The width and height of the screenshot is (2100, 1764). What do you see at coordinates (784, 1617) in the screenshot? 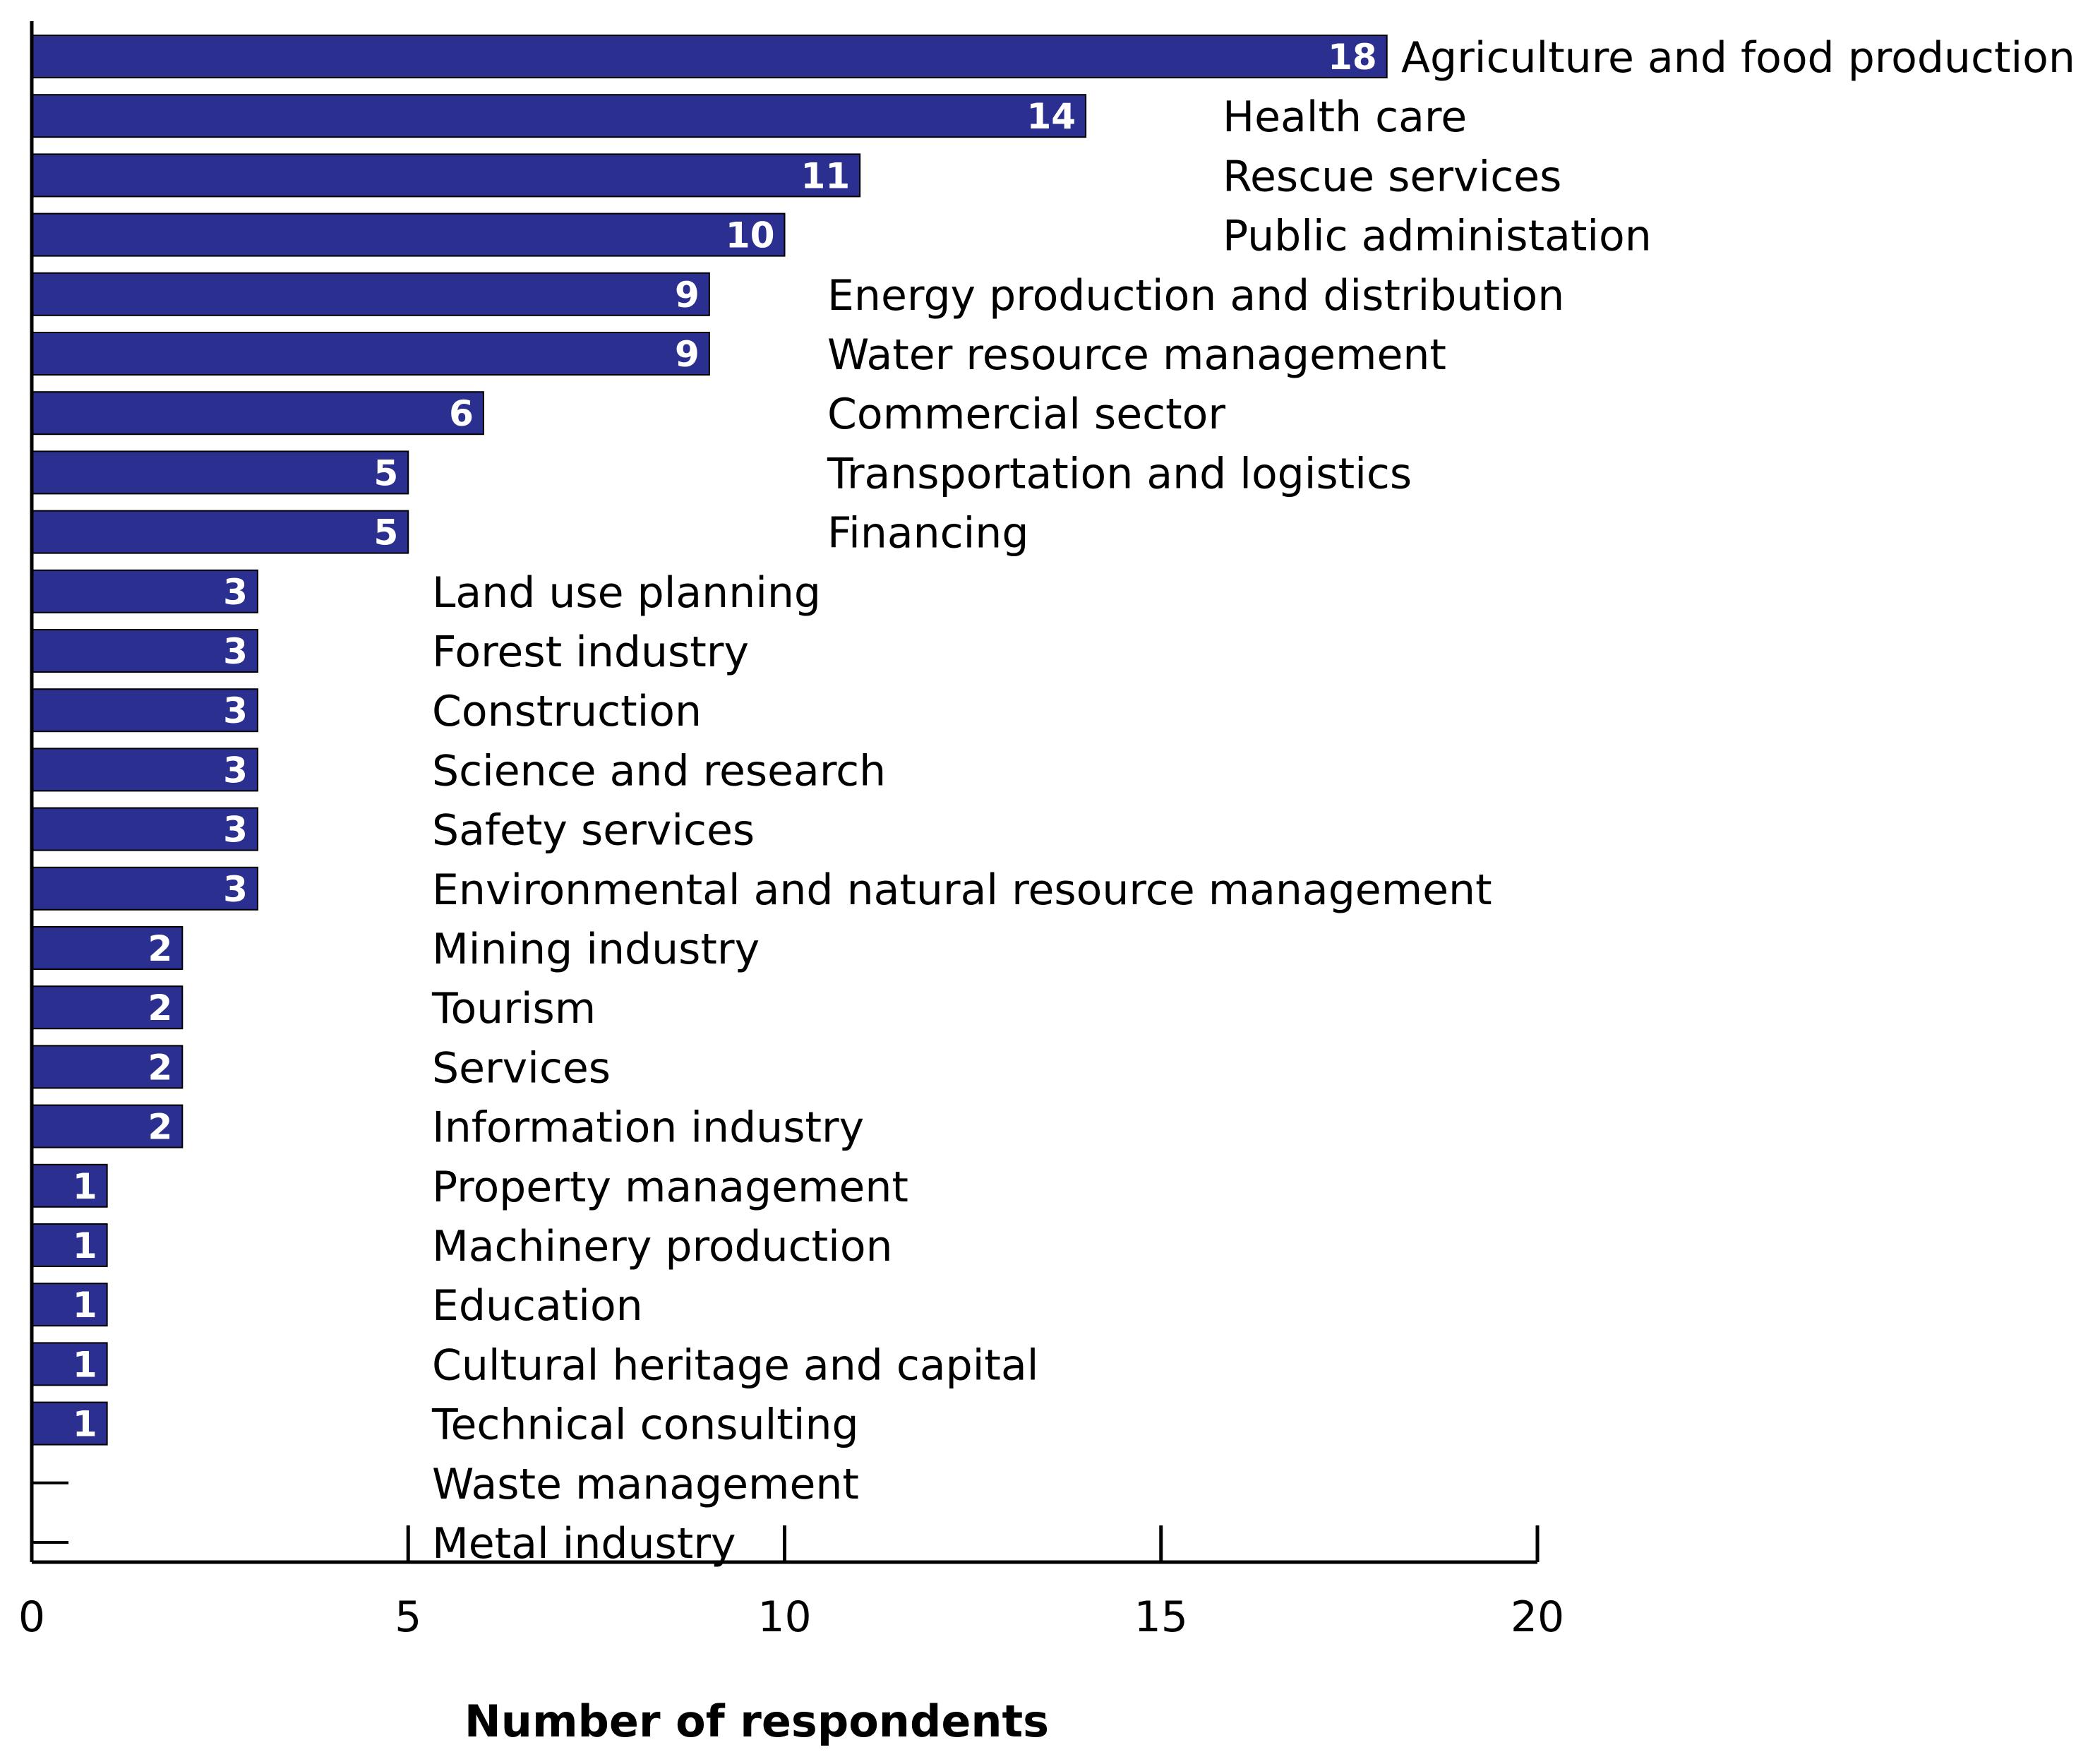
I see `x-tick-label: 10` at bounding box center [784, 1617].